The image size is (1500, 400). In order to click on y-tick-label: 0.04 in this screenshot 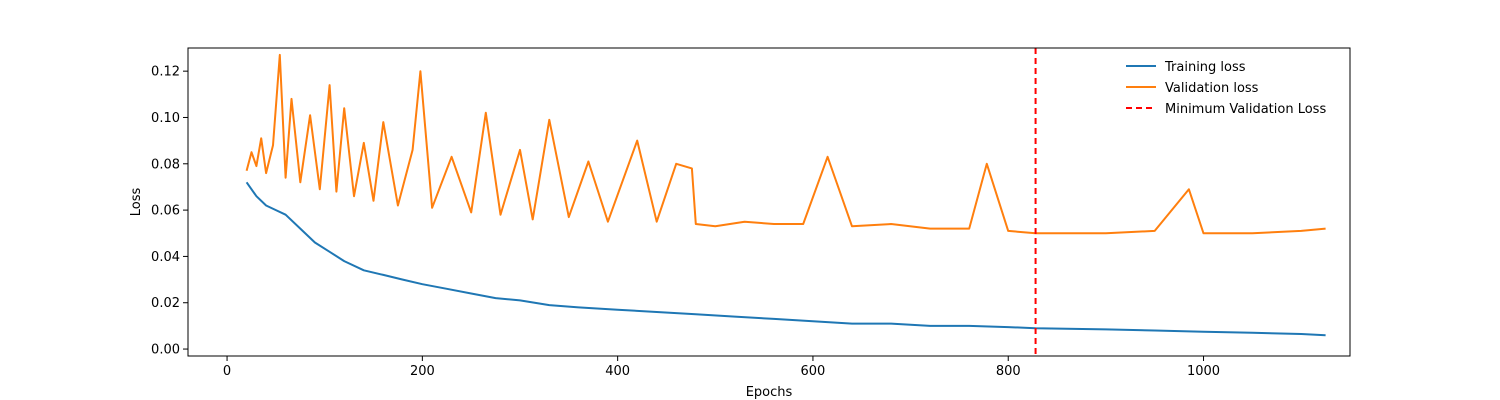, I will do `click(165, 257)`.